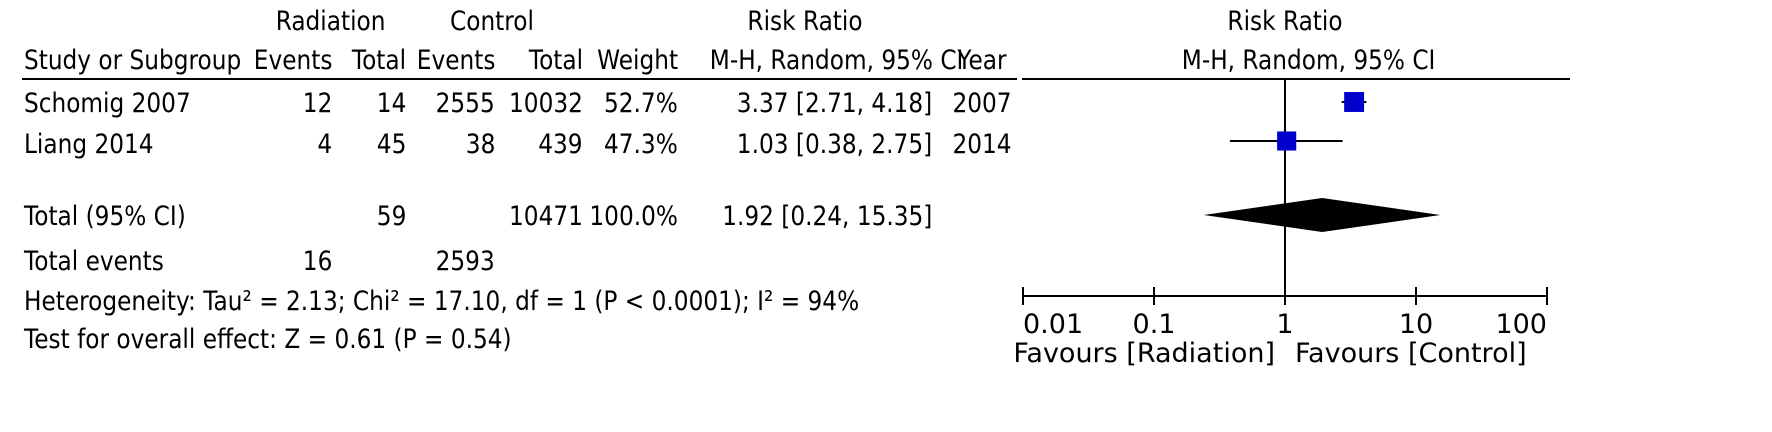 This screenshot has width=1772, height=432. I want to click on study-events2: 38, so click(480, 144).